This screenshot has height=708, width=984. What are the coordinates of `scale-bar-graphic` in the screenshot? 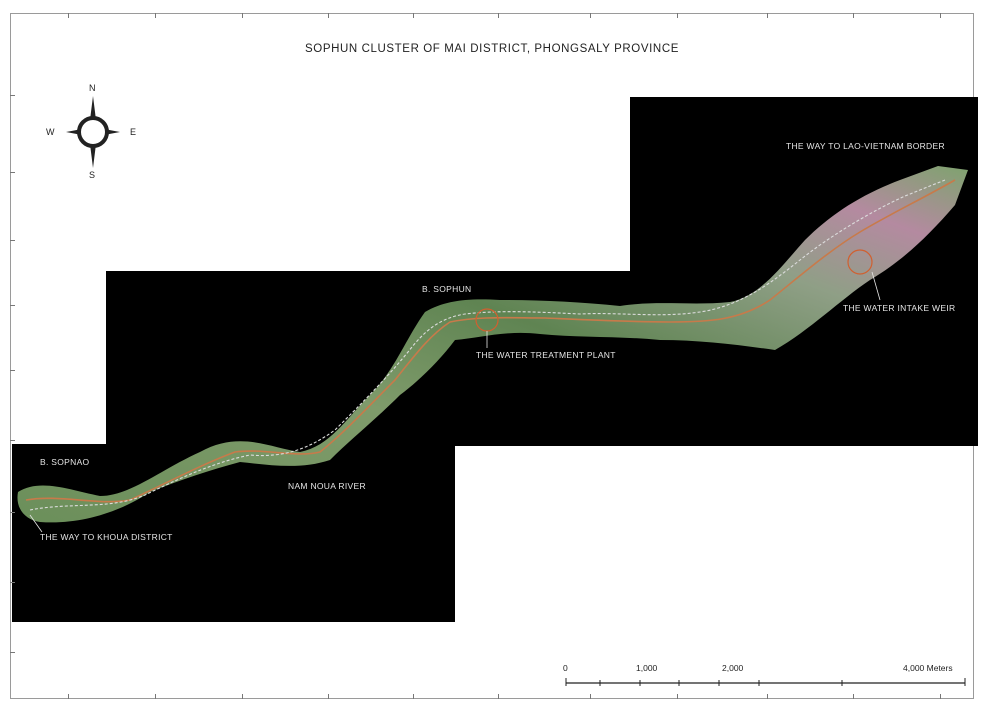 It's located at (765, 682).